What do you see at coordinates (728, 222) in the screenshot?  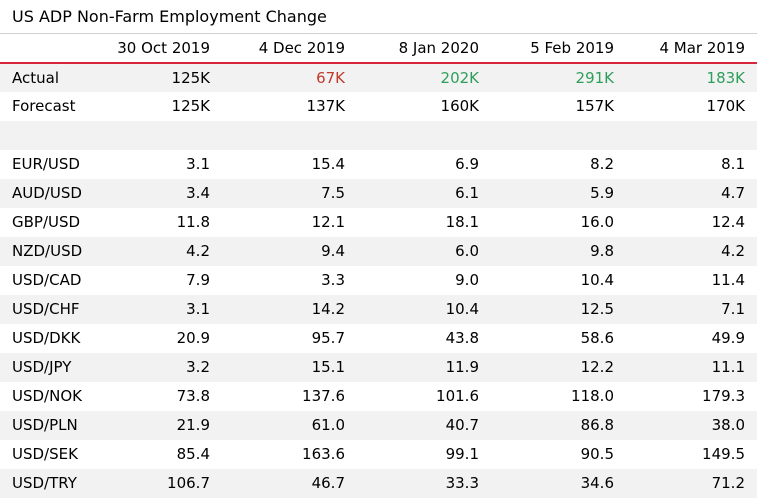 I see `pair-value: 12.4` at bounding box center [728, 222].